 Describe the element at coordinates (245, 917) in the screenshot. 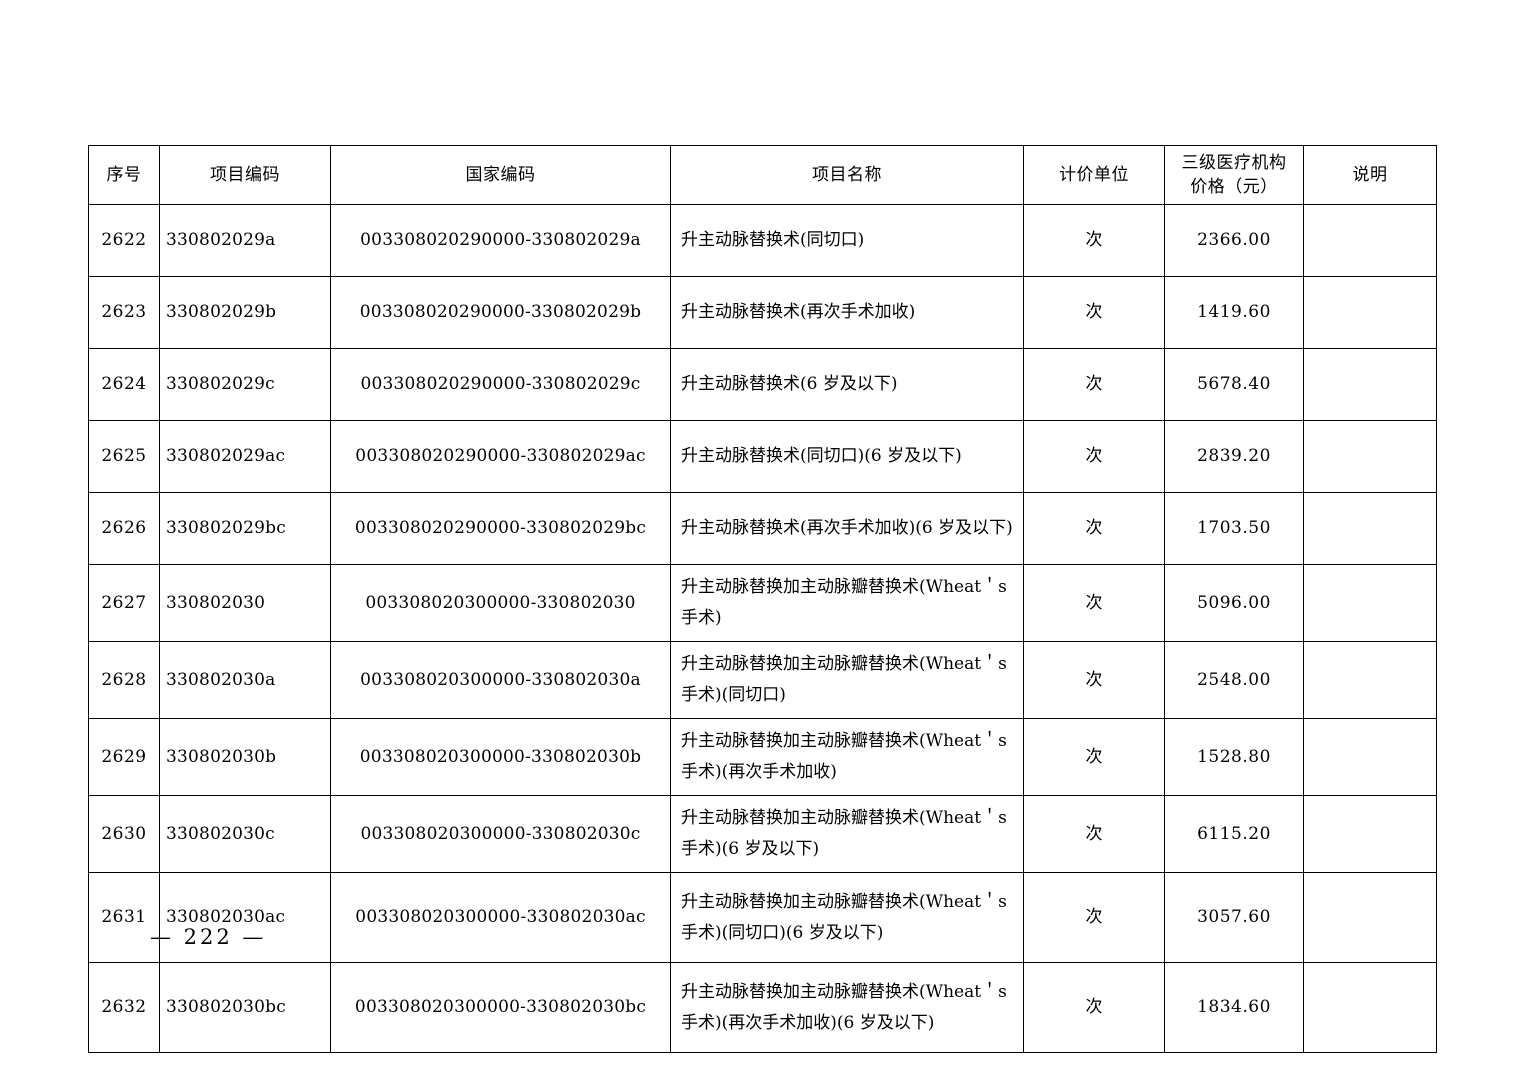

I see `cell-item-code: 330802030ac` at that location.